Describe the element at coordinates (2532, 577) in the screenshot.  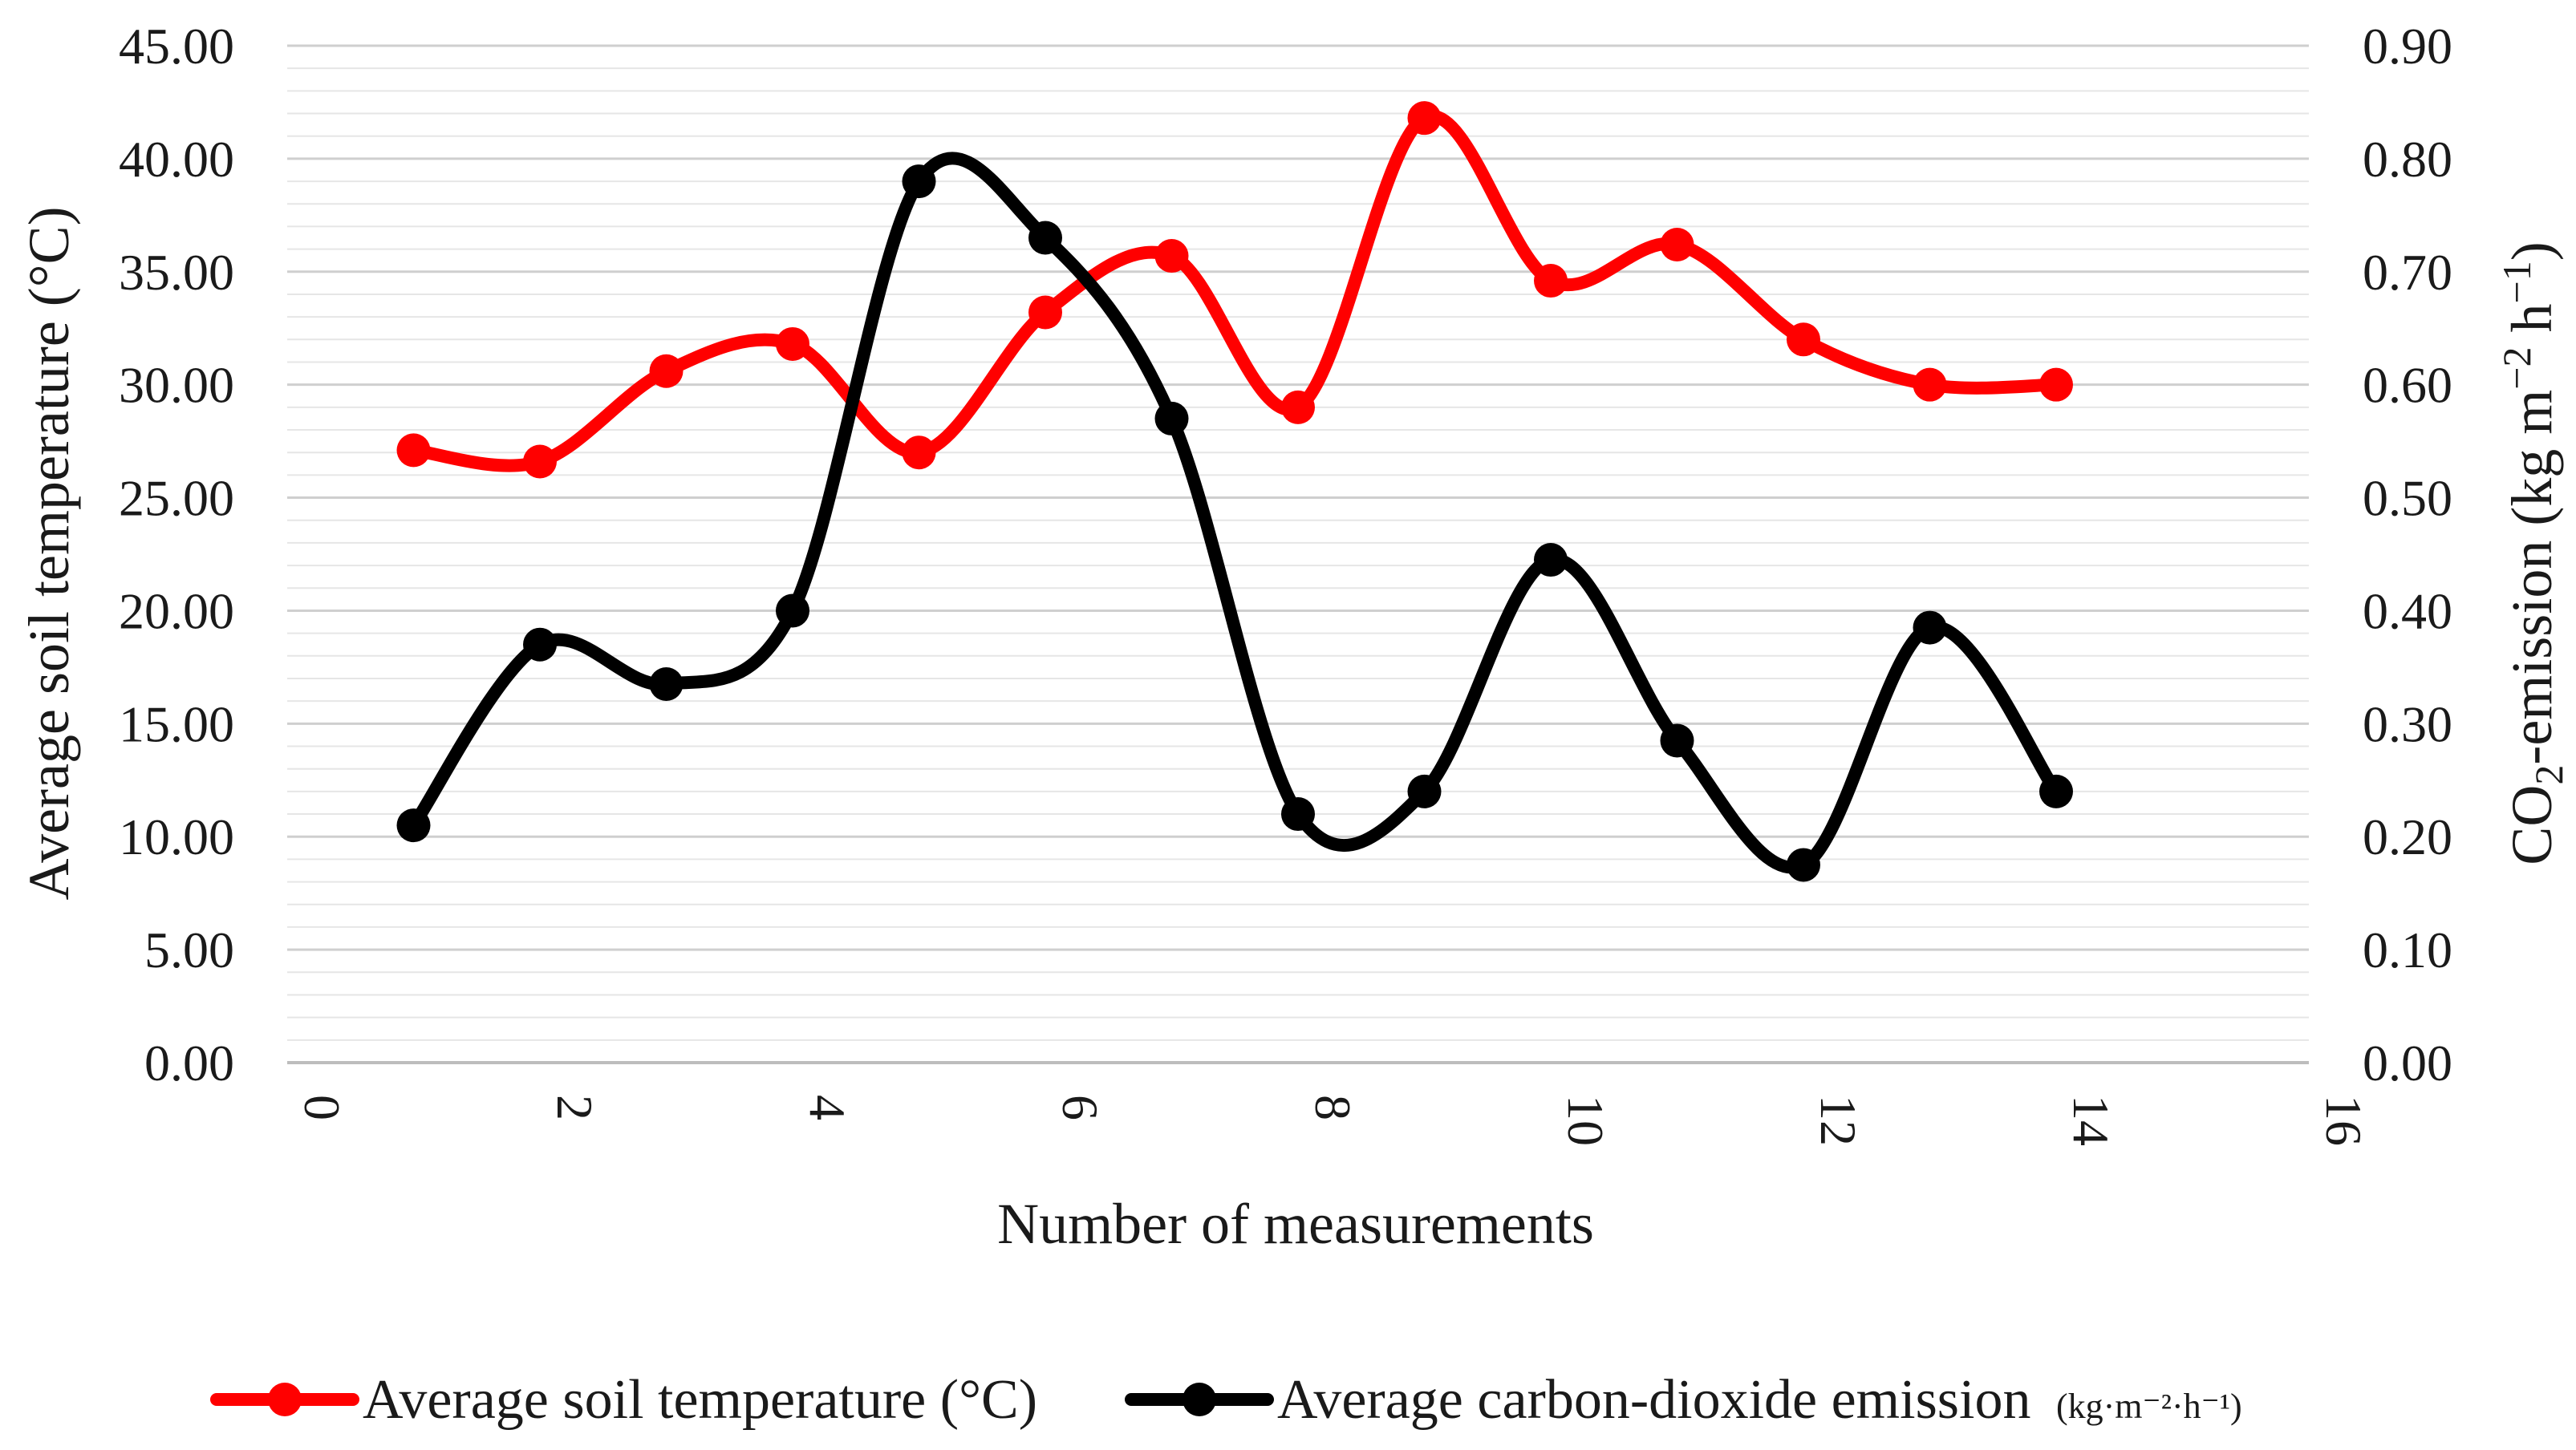
I see `y-axis-right-title-suffix: -emission (kg m` at that location.